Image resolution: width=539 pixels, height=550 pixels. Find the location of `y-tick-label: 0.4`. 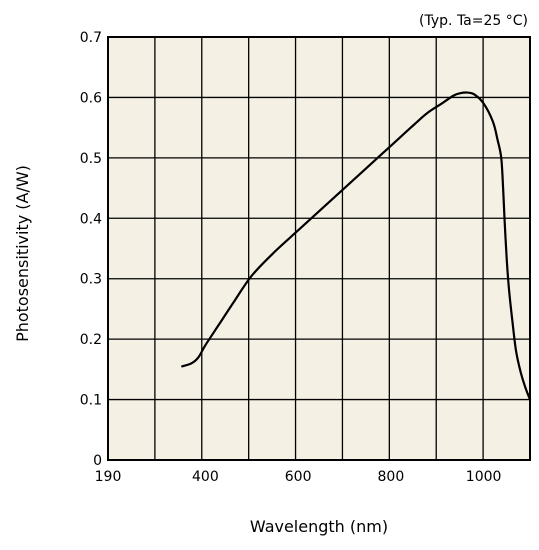

y-tick-label: 0.4 is located at coordinates (91, 219).